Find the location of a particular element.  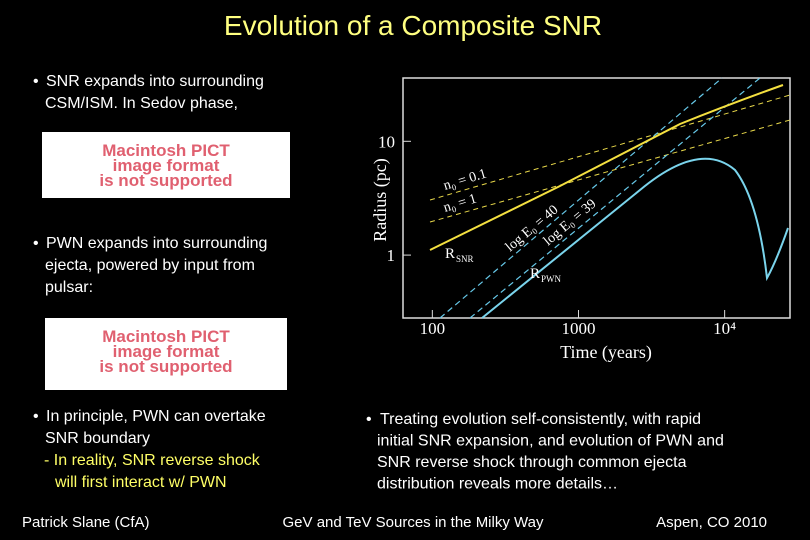

sub-bullet-text: - In reality, SNR reverse shock is located at coordinates (152, 460).